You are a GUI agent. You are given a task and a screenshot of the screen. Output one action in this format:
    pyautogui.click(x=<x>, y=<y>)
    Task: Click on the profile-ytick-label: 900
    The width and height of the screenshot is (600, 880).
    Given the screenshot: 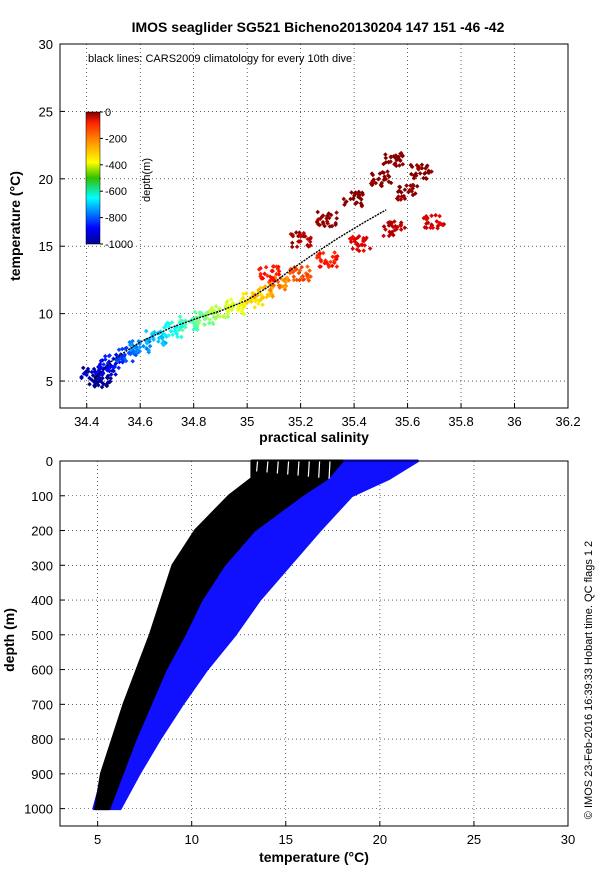 What is the action you would take?
    pyautogui.click(x=42, y=774)
    